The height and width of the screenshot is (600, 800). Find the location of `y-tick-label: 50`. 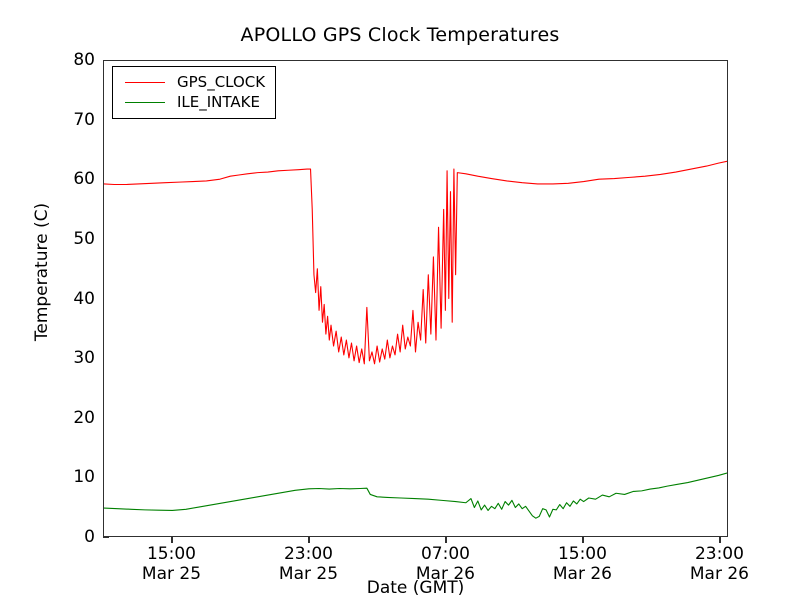

y-tick-label: 50 is located at coordinates (84, 238).